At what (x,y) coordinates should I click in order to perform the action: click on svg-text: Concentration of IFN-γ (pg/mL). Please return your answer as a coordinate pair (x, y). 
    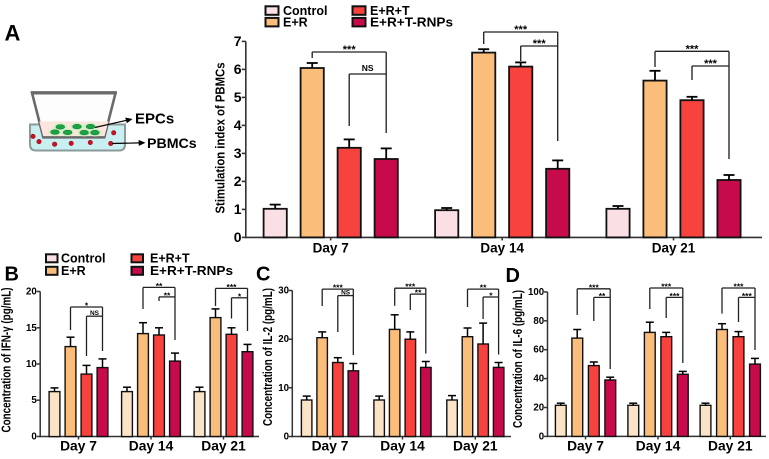
    Looking at the image, I should click on (7, 360).